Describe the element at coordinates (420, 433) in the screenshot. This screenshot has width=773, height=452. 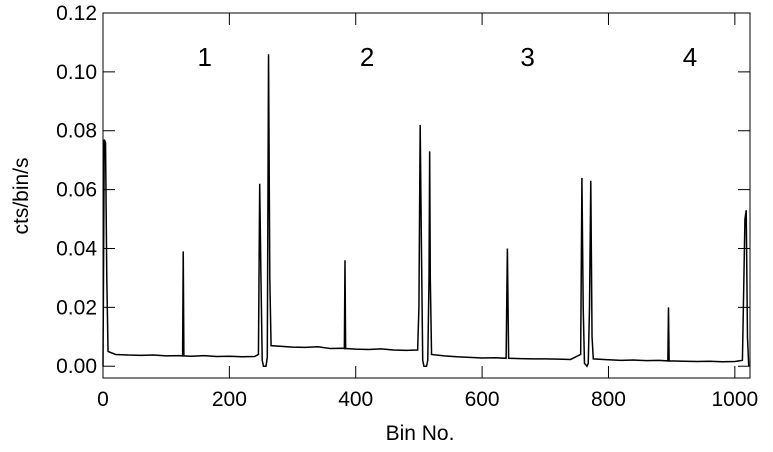
I see `x-axis-label: Bin No.` at that location.